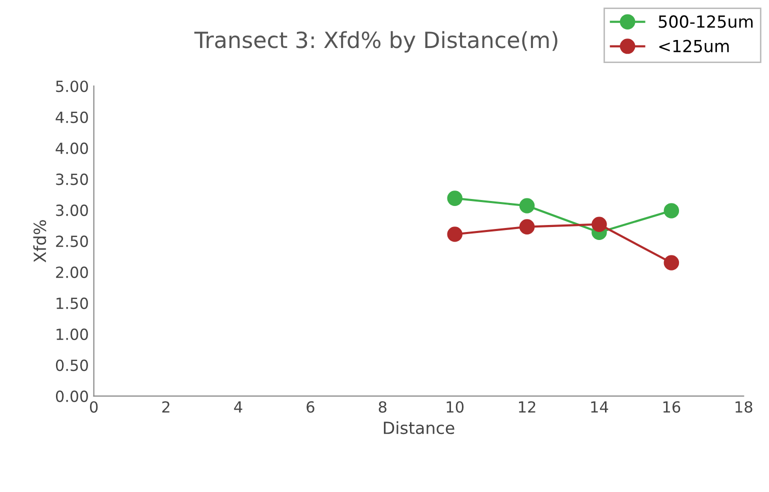  Describe the element at coordinates (310, 407) in the screenshot. I see `x-tick-label: 6` at that location.